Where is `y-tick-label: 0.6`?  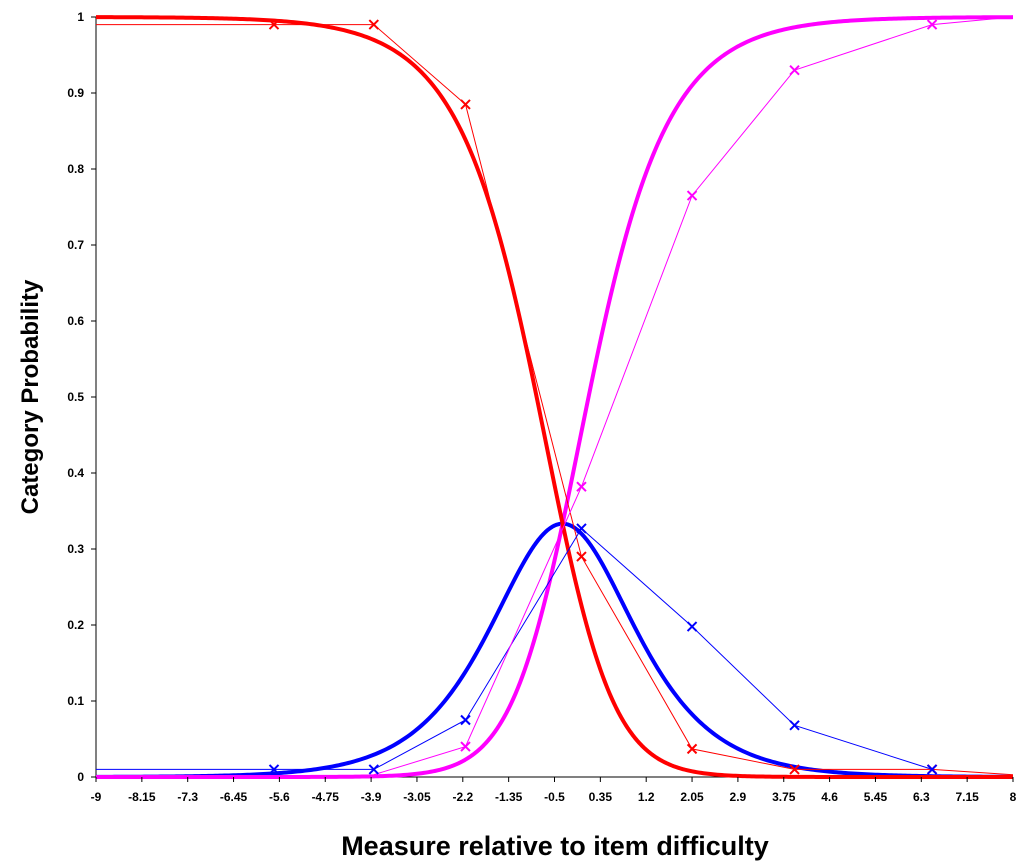 y-tick-label: 0.6 is located at coordinates (75, 321).